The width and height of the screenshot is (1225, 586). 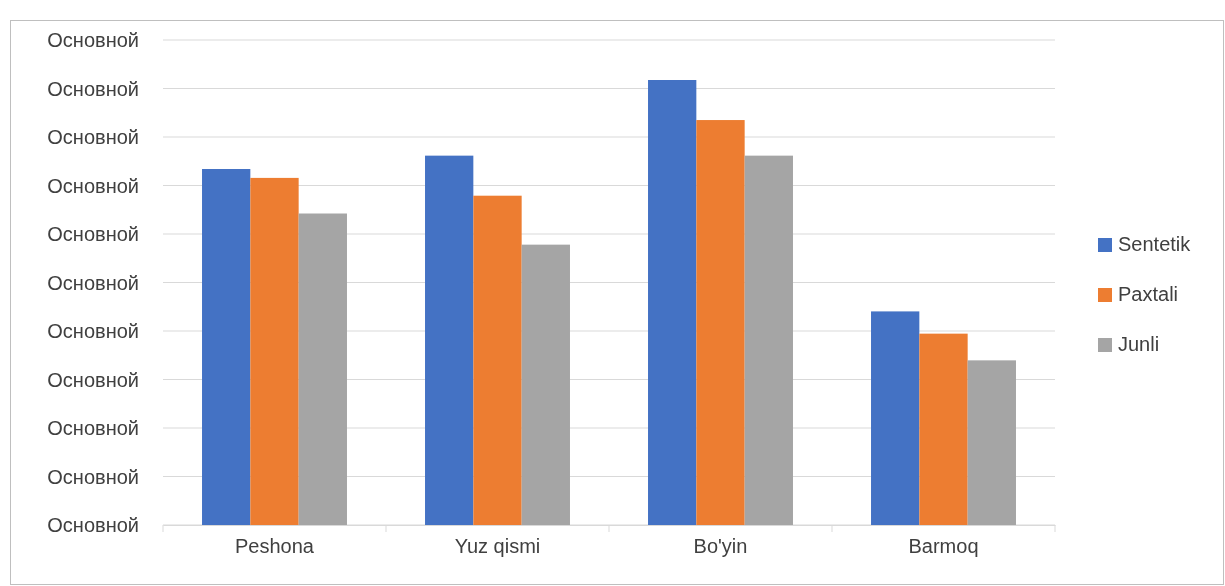 I want to click on x-tick-label: Yuz qismi, so click(x=497, y=546).